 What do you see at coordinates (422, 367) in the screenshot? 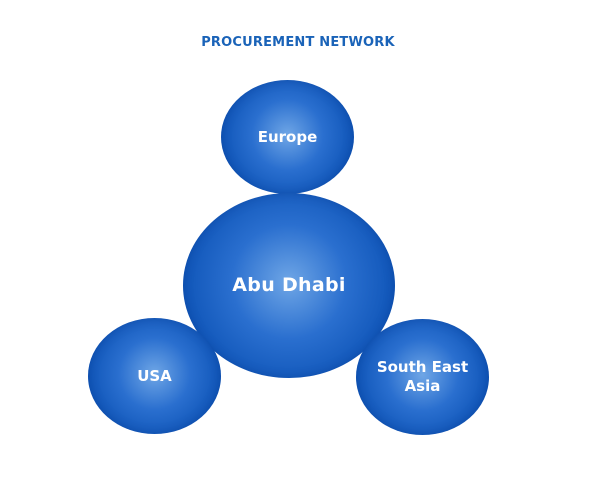
I see `node-south-east-asia-label-line1: South East` at bounding box center [422, 367].